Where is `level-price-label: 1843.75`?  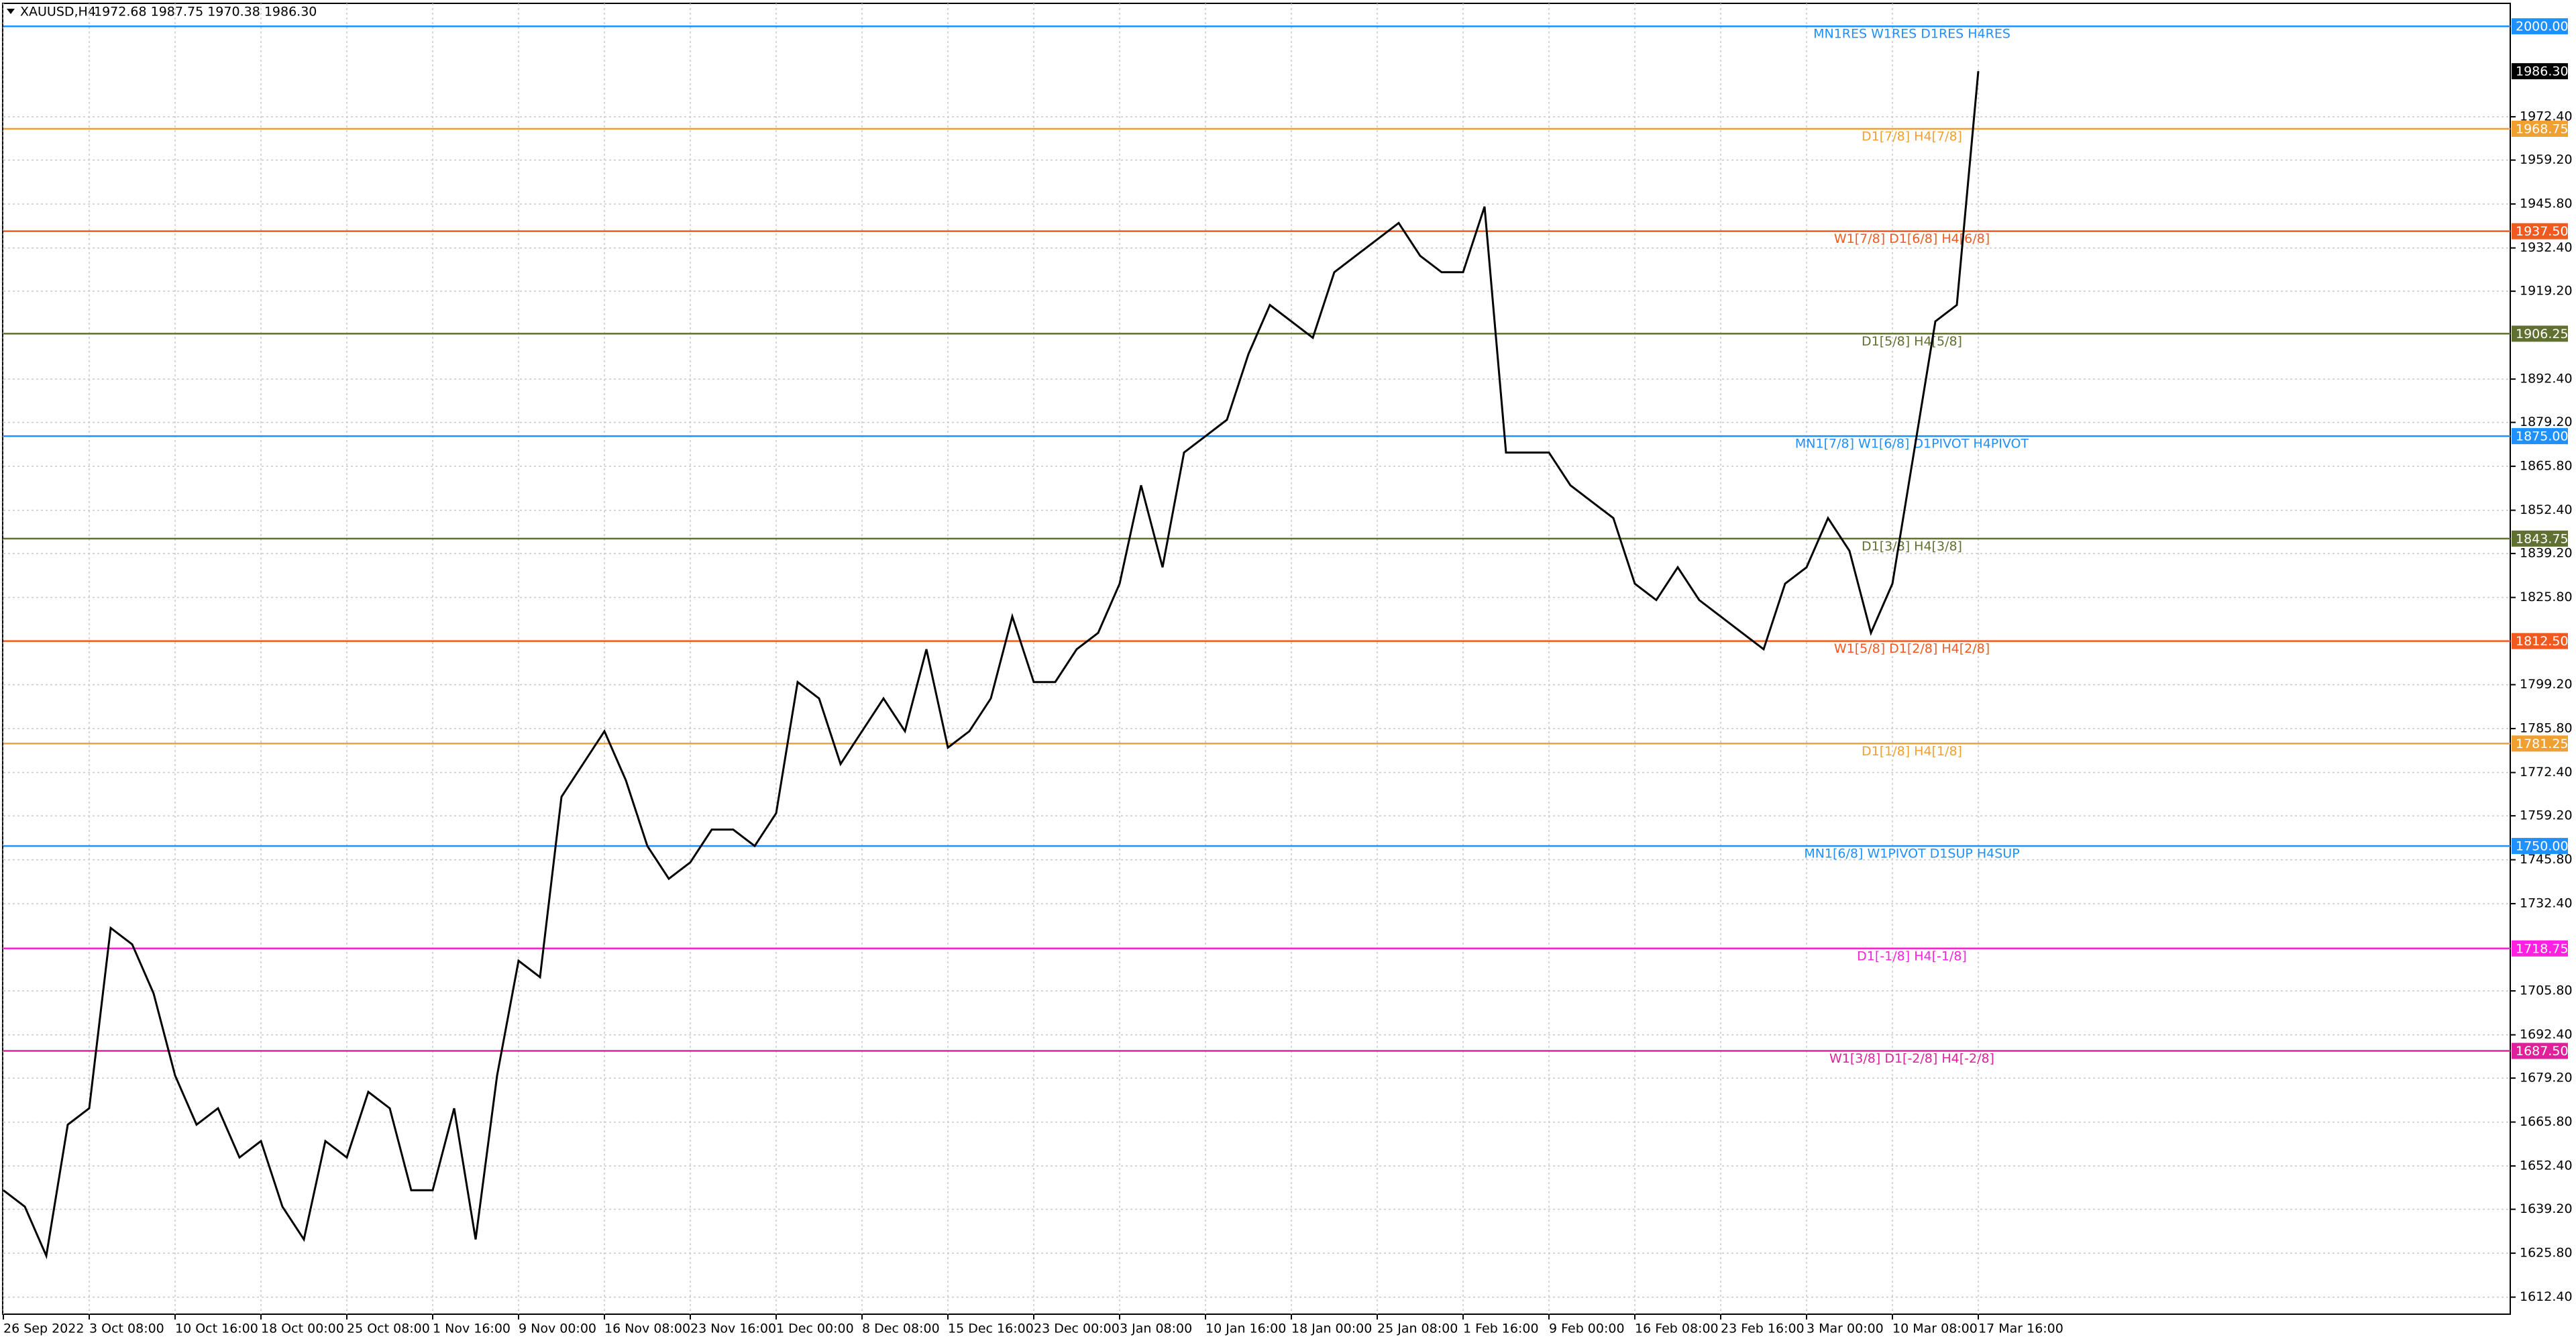 level-price-label: 1843.75 is located at coordinates (2542, 538).